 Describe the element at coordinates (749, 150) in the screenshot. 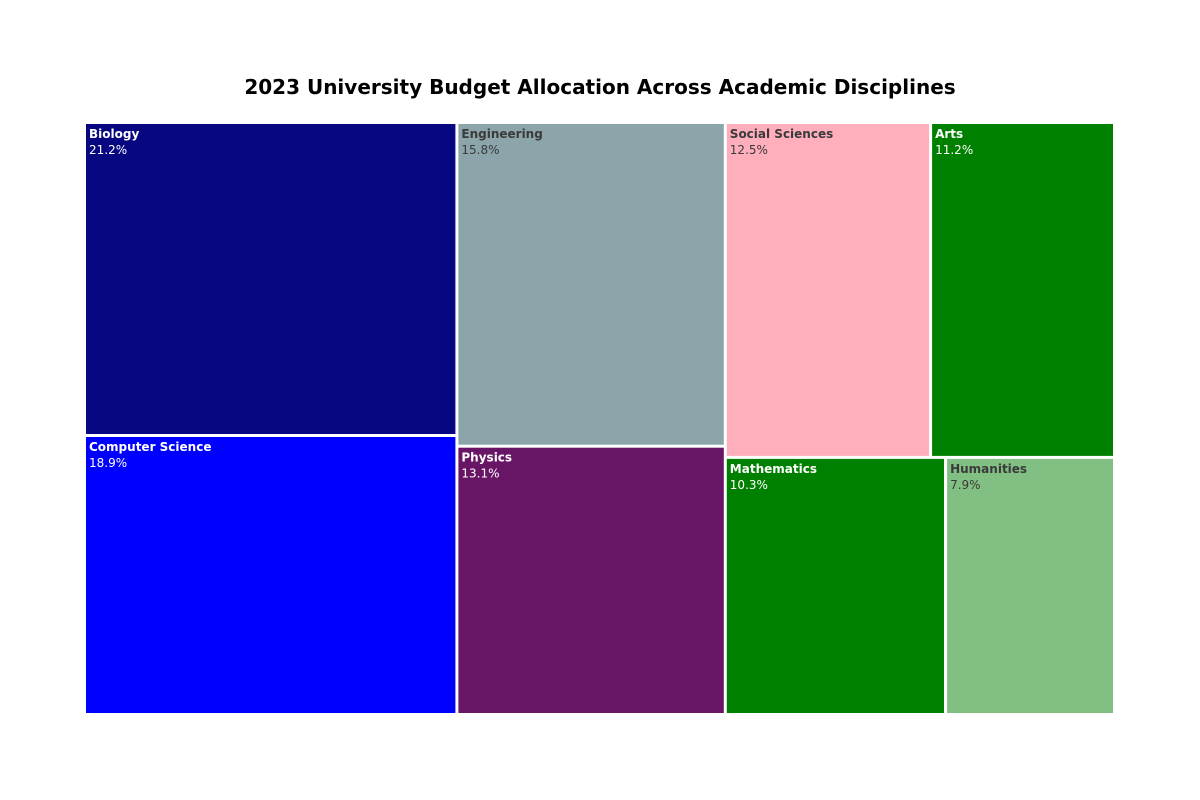

I see `tile-value-social-sciences: 12.5%` at that location.